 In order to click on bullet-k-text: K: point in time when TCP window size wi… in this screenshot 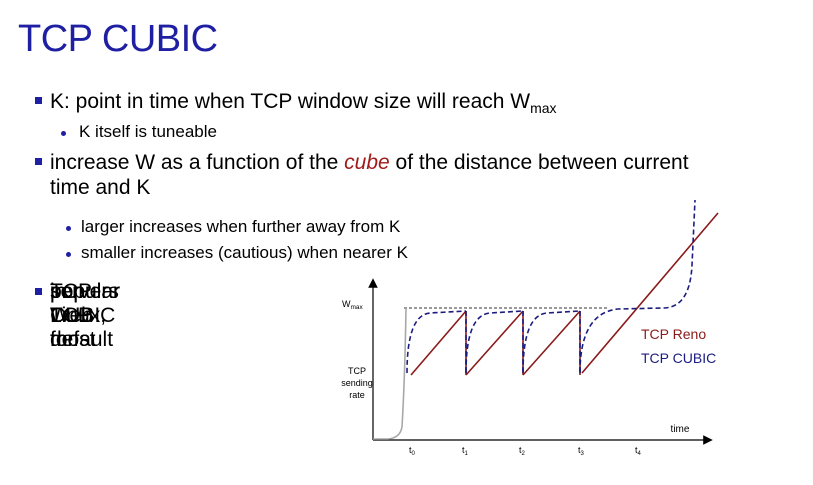, I will do `click(290, 101)`.